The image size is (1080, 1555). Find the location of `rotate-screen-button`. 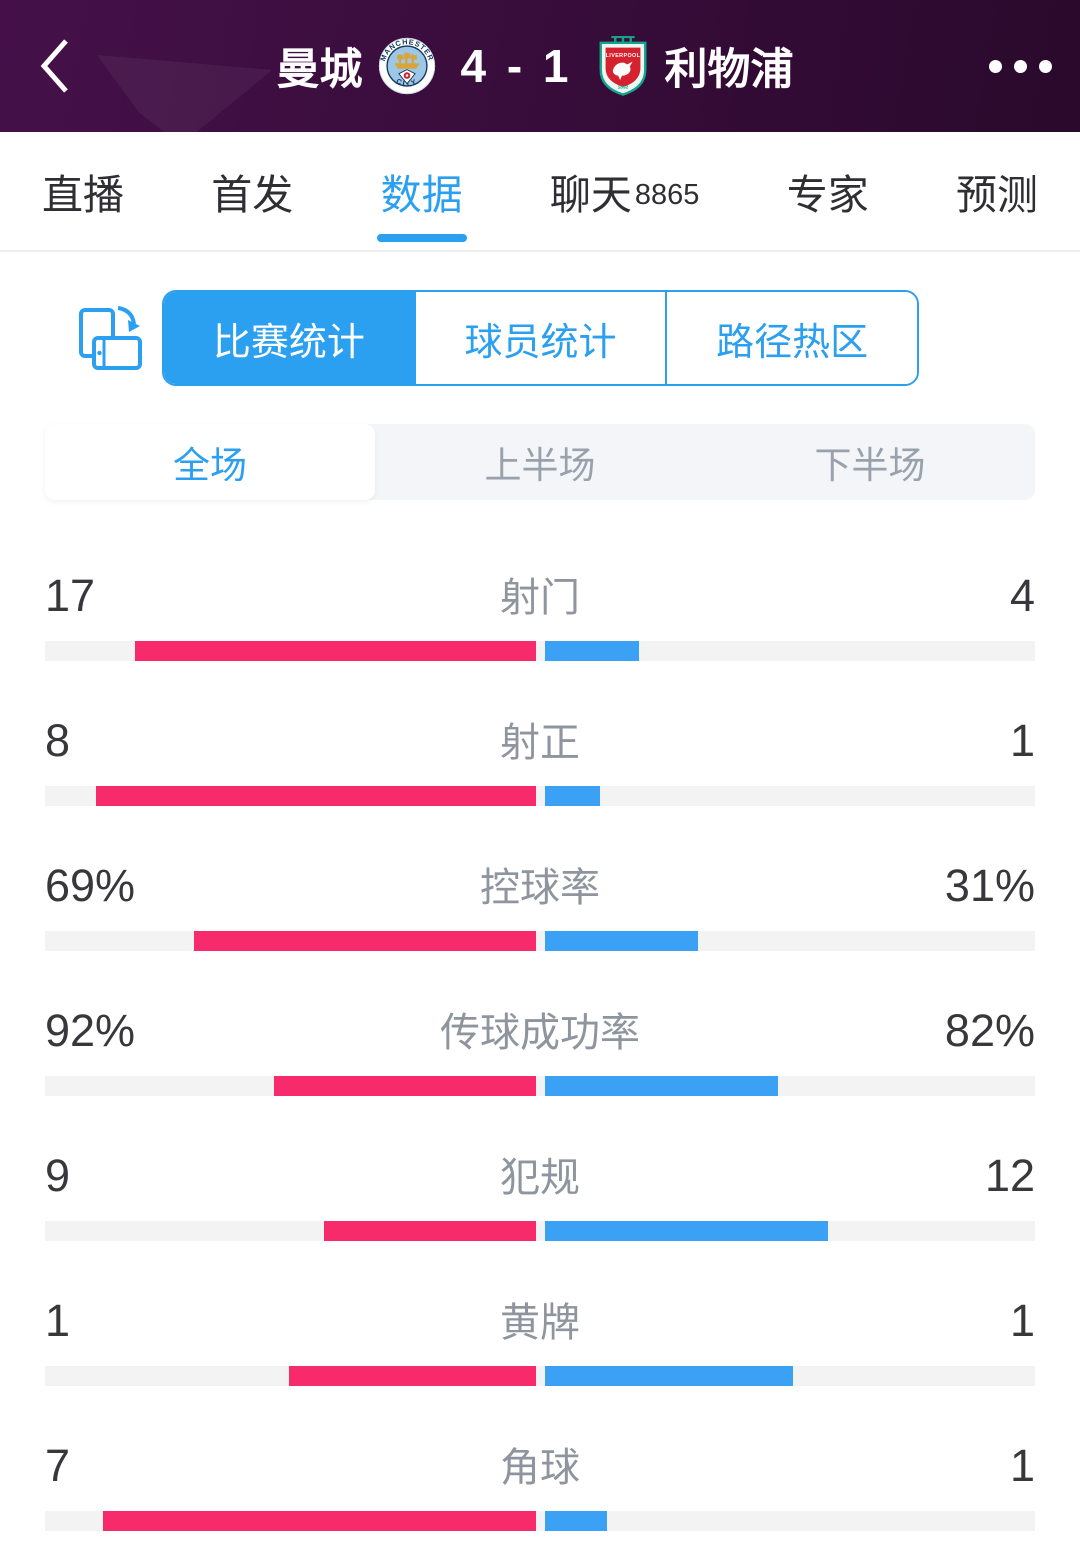

rotate-screen-button is located at coordinates (109, 338).